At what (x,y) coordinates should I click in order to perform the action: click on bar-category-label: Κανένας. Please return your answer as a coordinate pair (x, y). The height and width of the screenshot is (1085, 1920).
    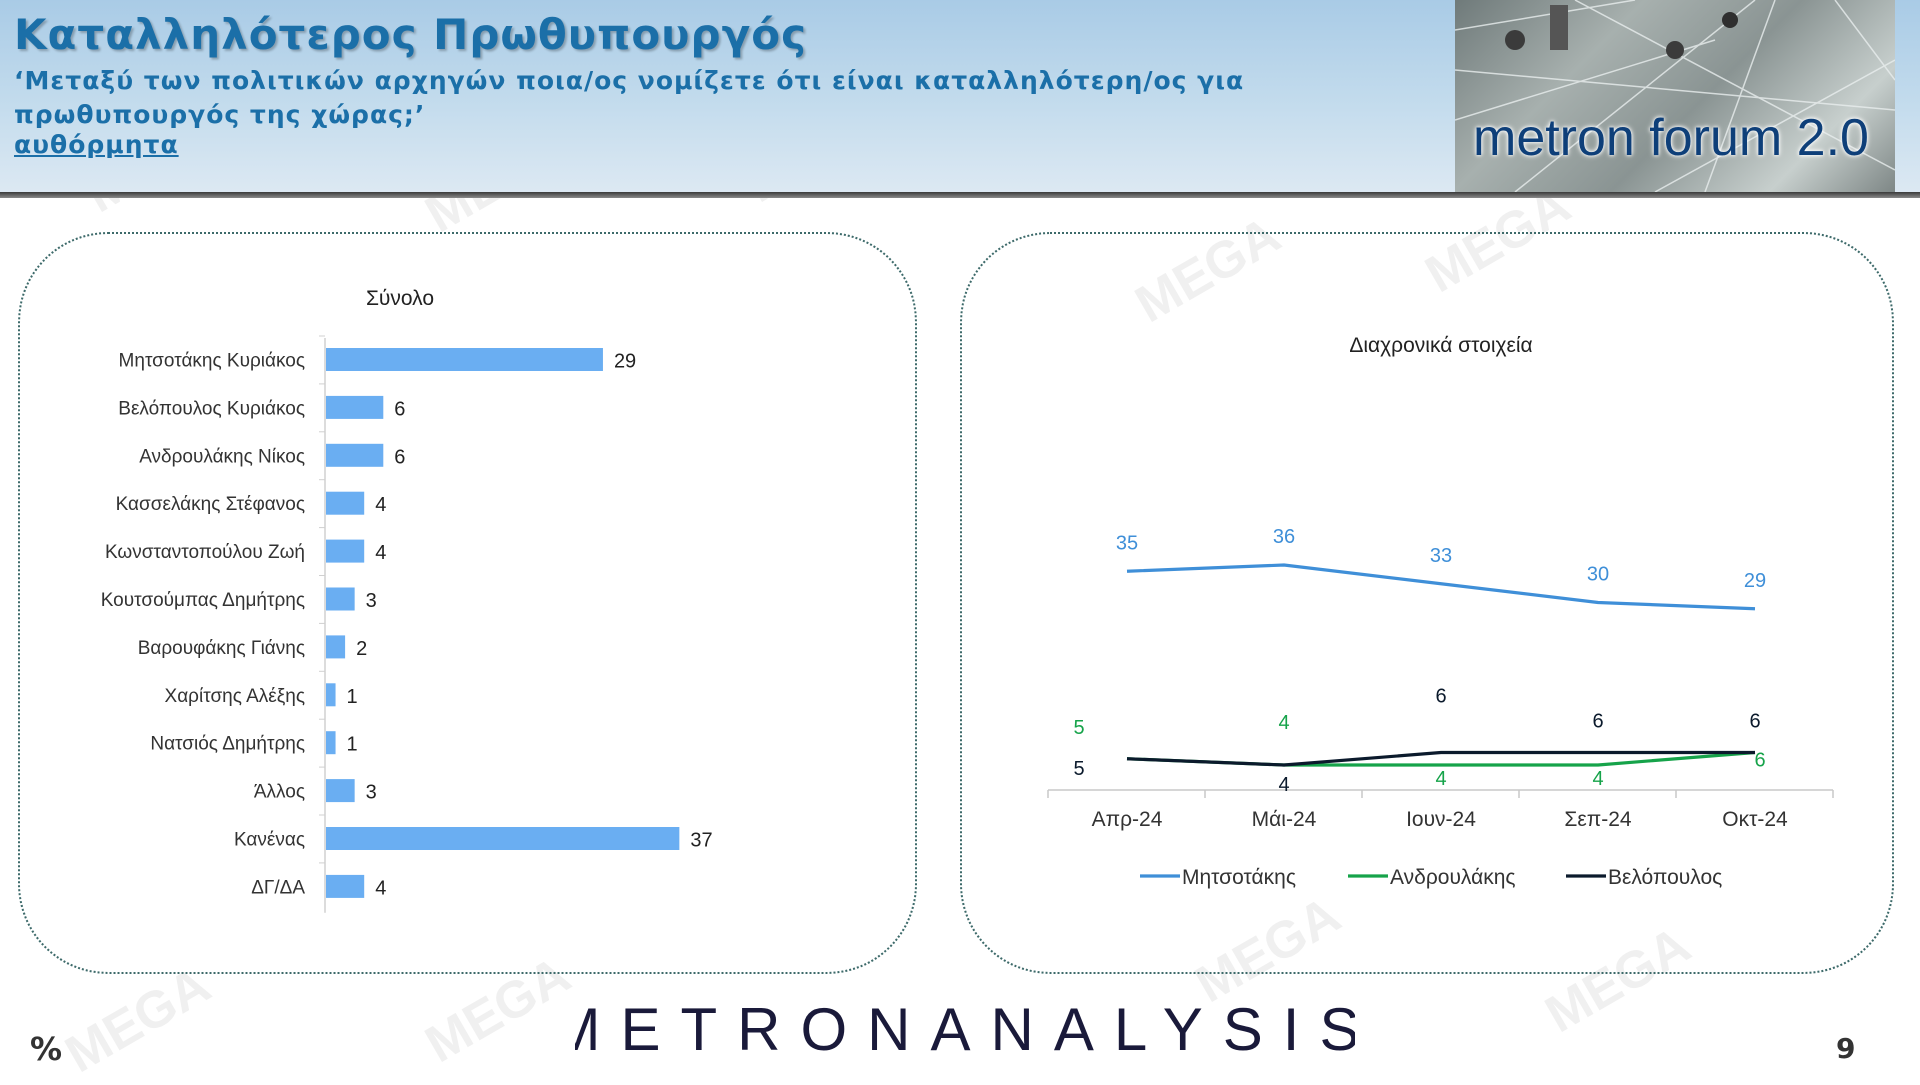
    Looking at the image, I should click on (269, 840).